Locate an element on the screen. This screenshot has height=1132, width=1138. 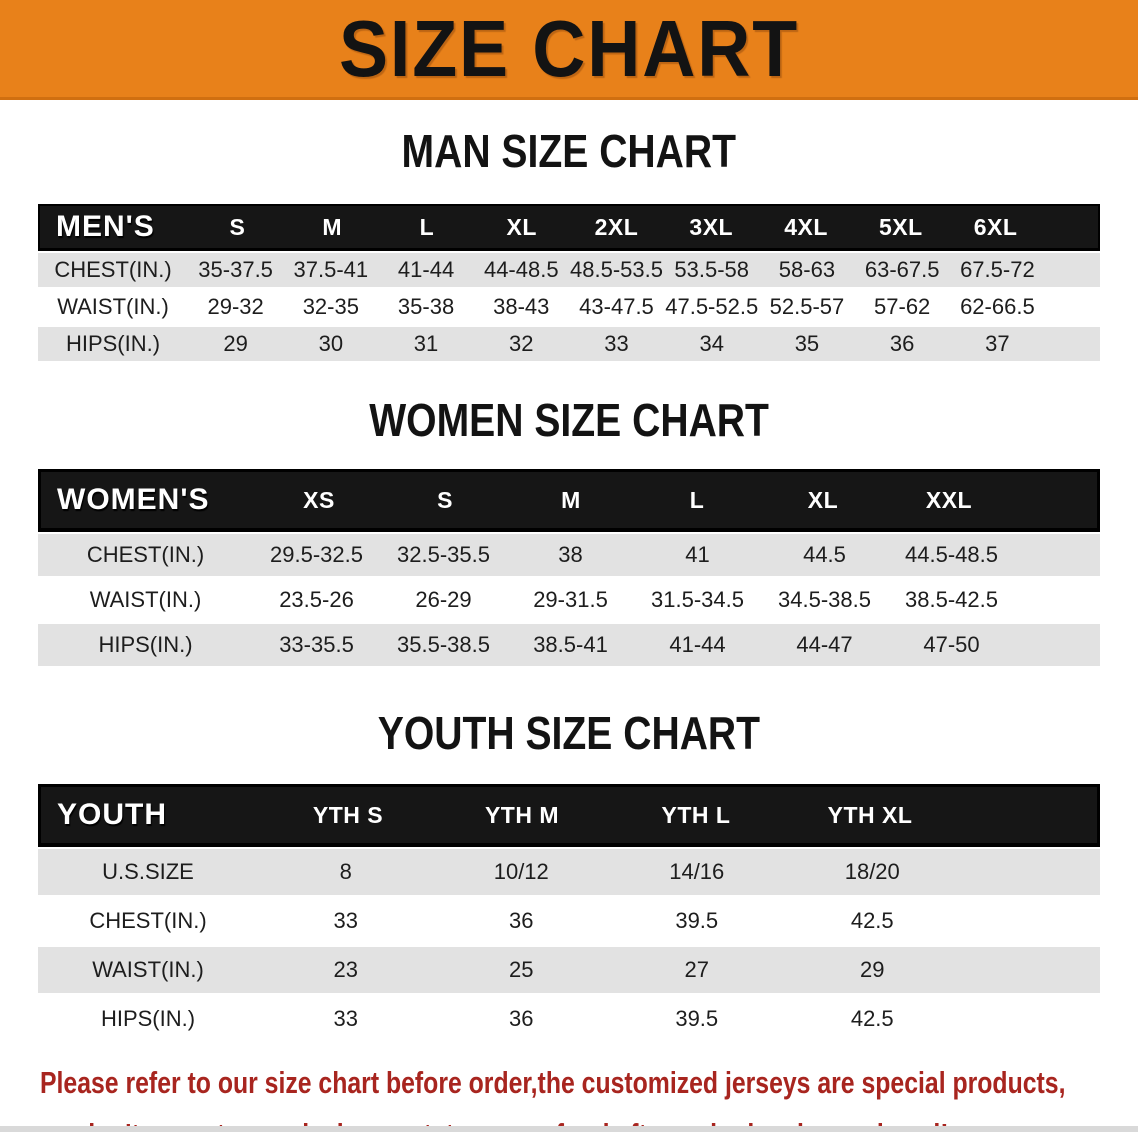
value-cell: 43-47.5 is located at coordinates (616, 306).